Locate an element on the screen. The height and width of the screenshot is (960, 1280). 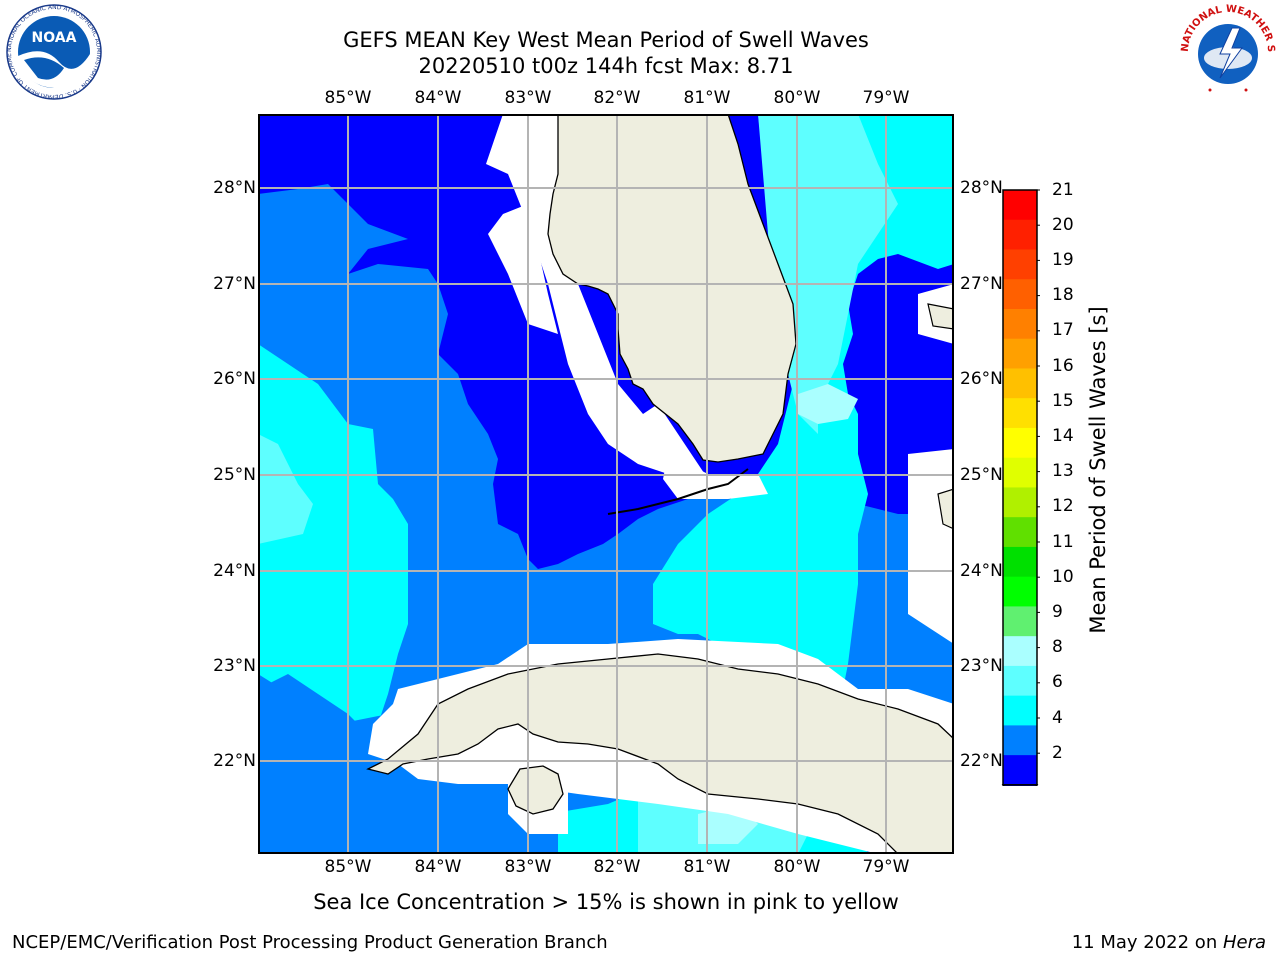
footer-date: 11 May 2022 on Hera is located at coordinates (1169, 942).